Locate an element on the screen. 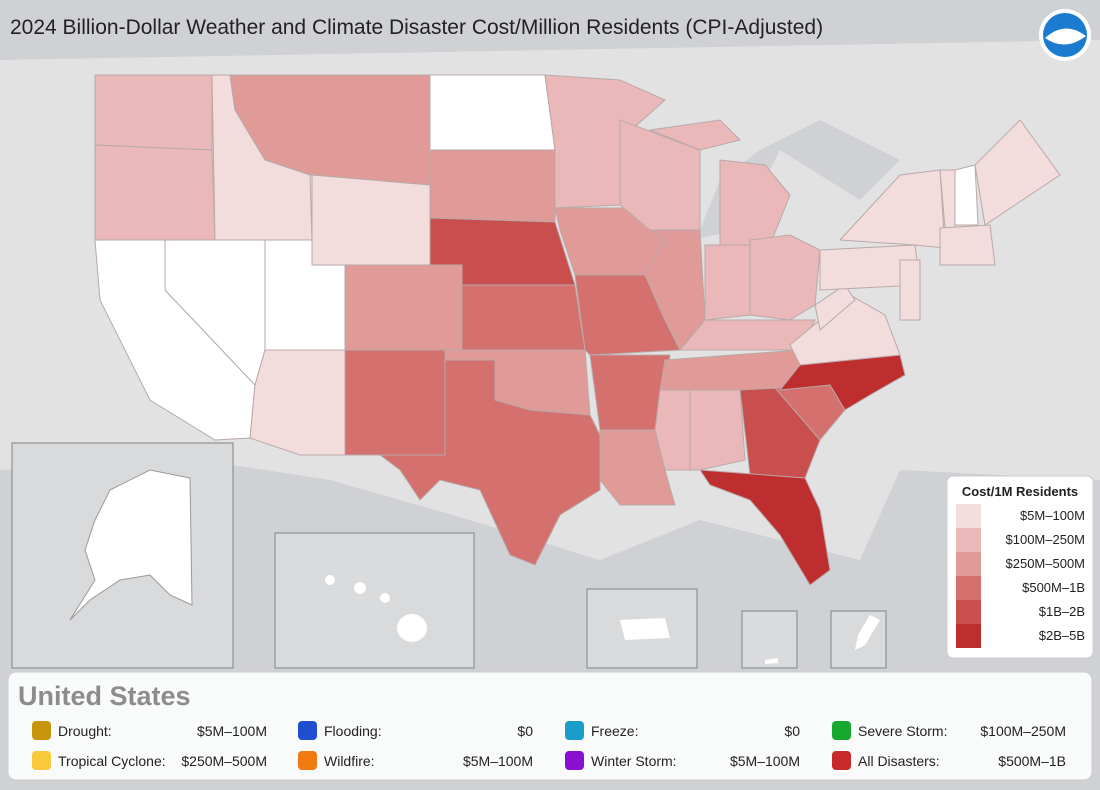  hawaii-inset is located at coordinates (374, 600).